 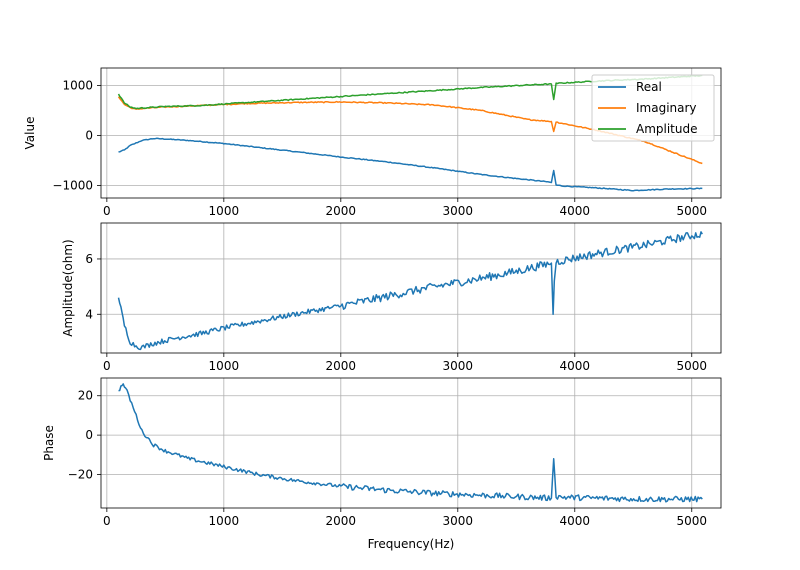 I want to click on panel-phase-ylabel: Phase, so click(x=49, y=443).